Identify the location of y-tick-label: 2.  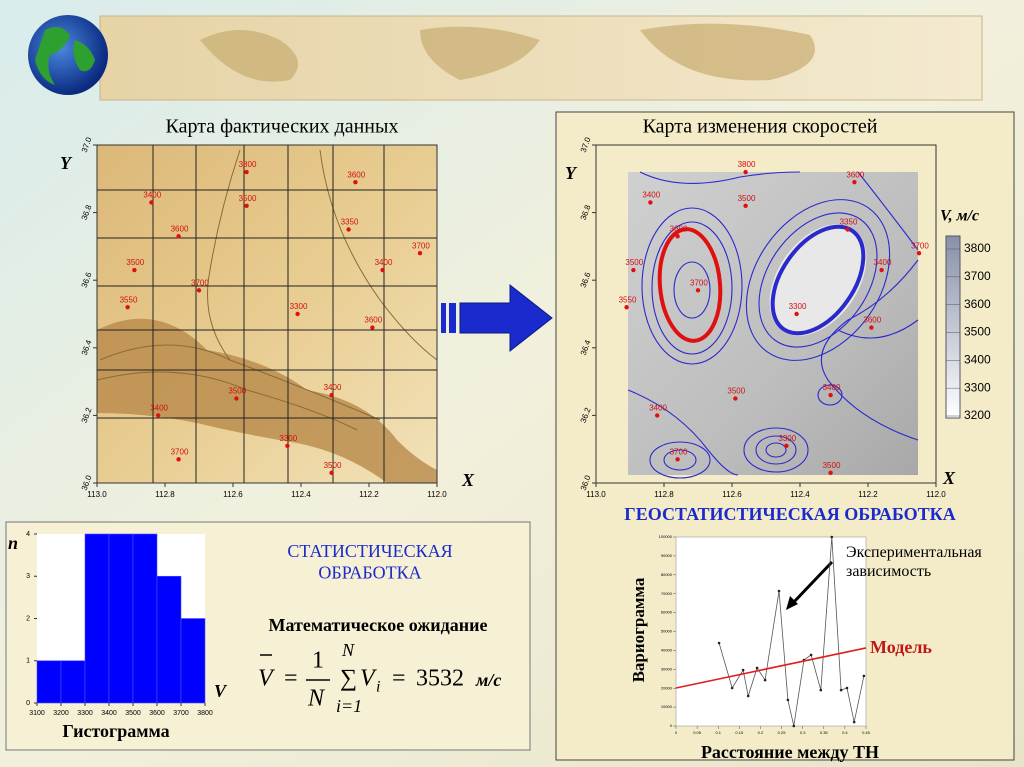
(28, 618).